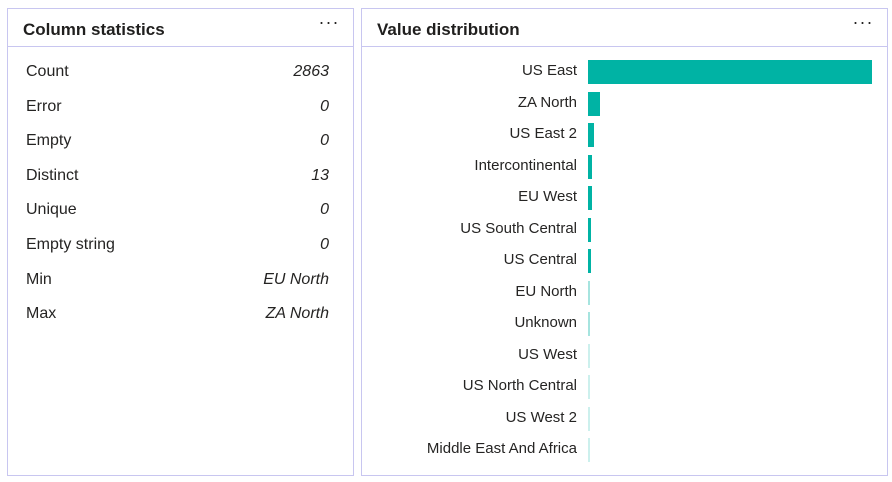 The width and height of the screenshot is (892, 482). Describe the element at coordinates (547, 196) in the screenshot. I see `category-label: EU West` at that location.